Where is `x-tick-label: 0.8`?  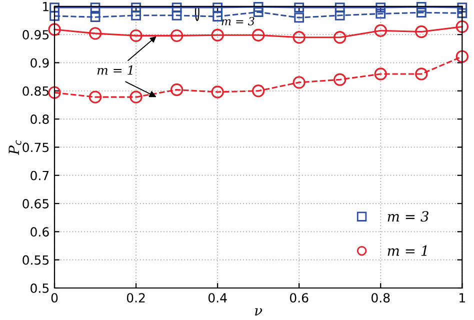 x-tick-label: 0.8 is located at coordinates (381, 298).